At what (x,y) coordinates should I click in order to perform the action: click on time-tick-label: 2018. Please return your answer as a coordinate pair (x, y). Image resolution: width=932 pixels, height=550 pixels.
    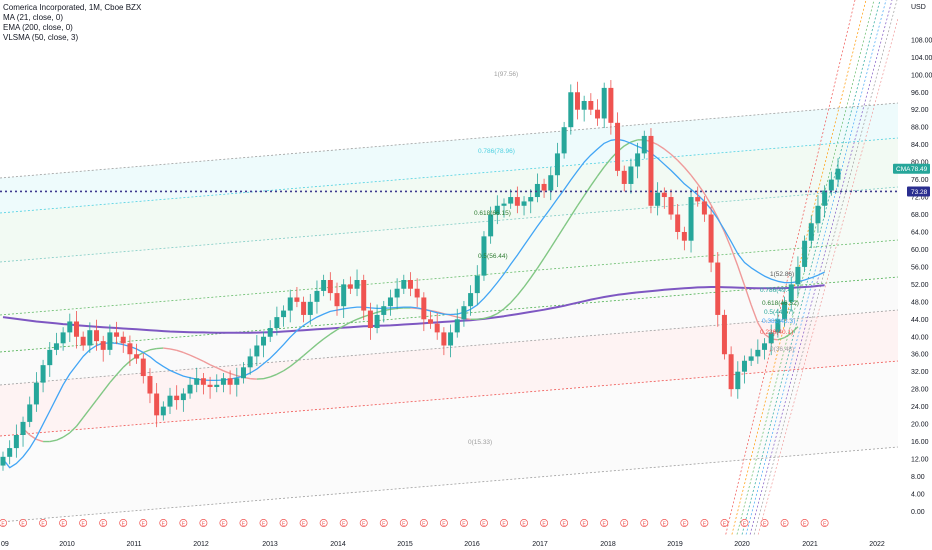
    Looking at the image, I should click on (608, 544).